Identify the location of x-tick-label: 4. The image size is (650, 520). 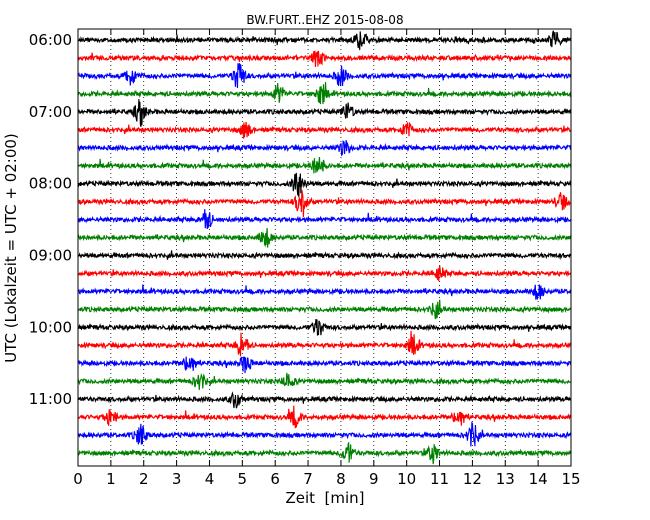
(210, 479).